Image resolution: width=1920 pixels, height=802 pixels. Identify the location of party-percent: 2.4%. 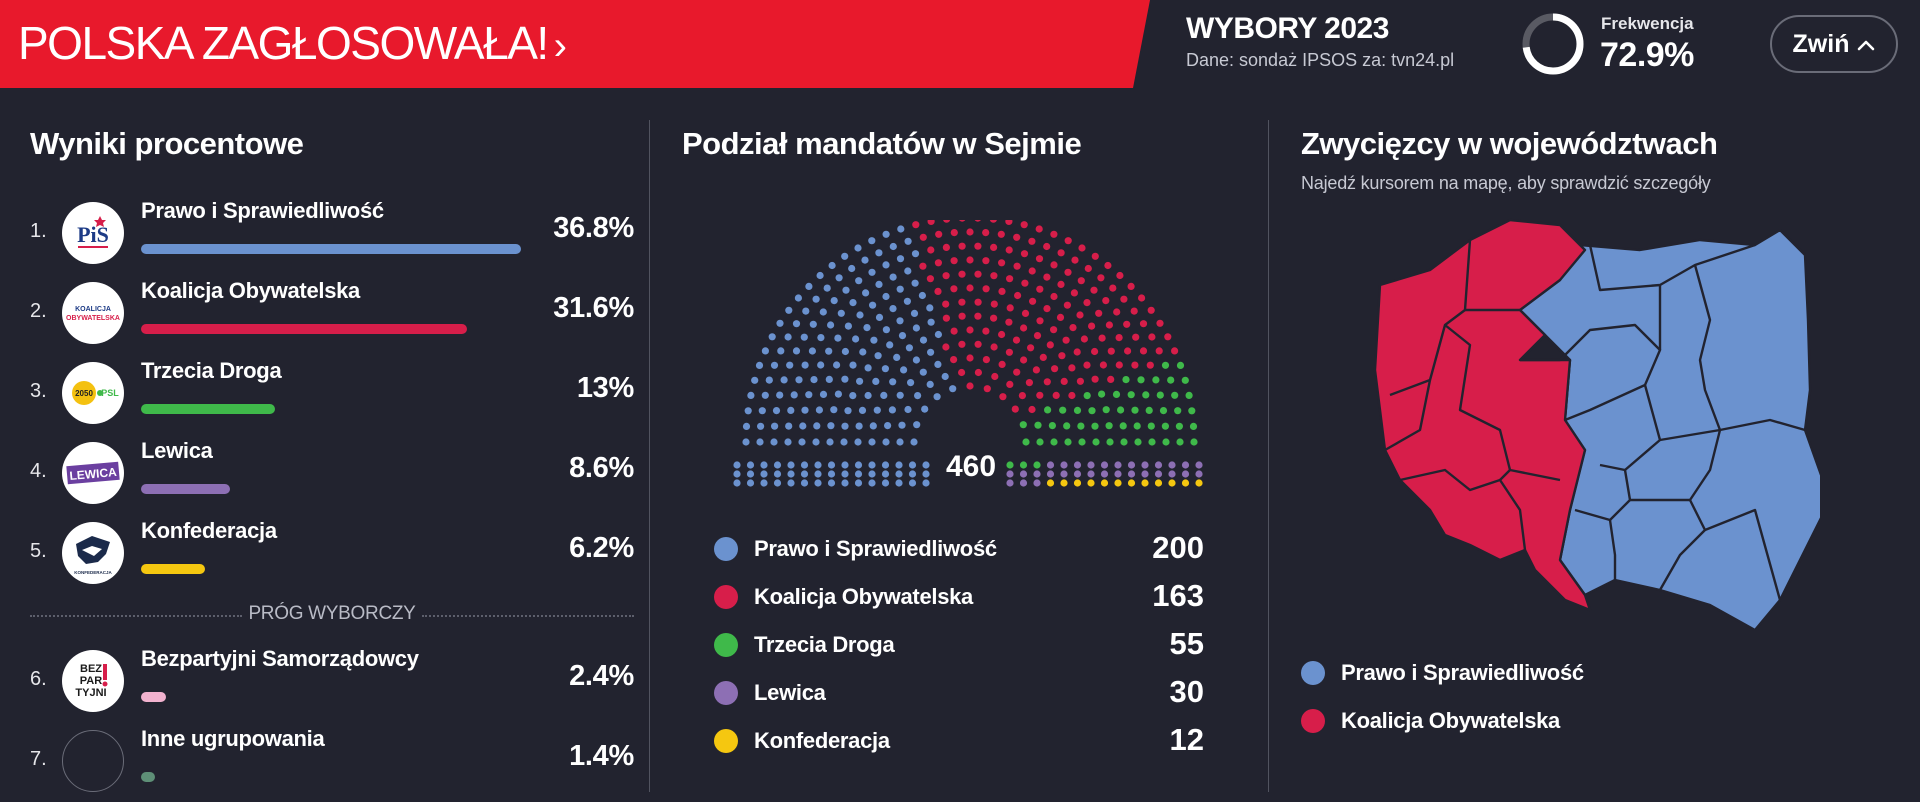
(601, 676).